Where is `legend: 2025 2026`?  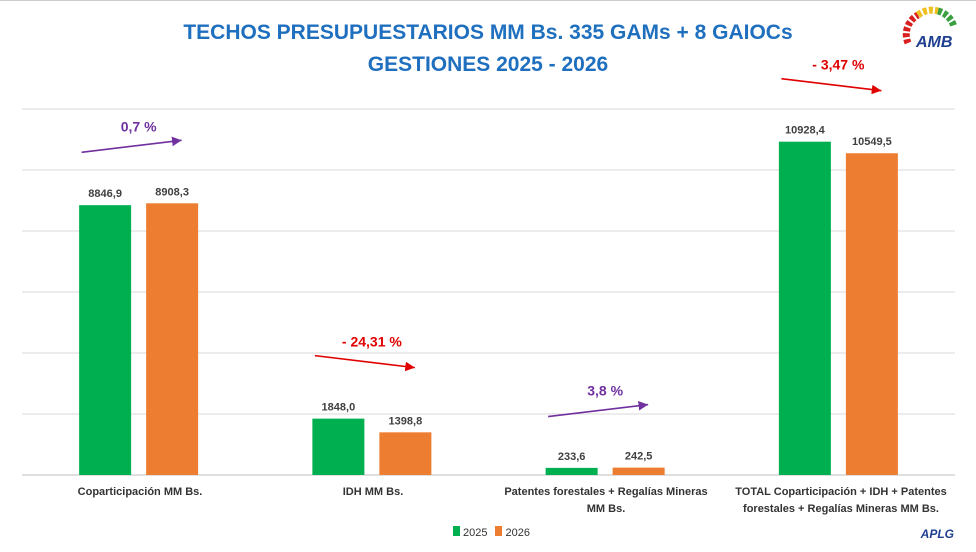
legend: 2025 2026 is located at coordinates (491, 532).